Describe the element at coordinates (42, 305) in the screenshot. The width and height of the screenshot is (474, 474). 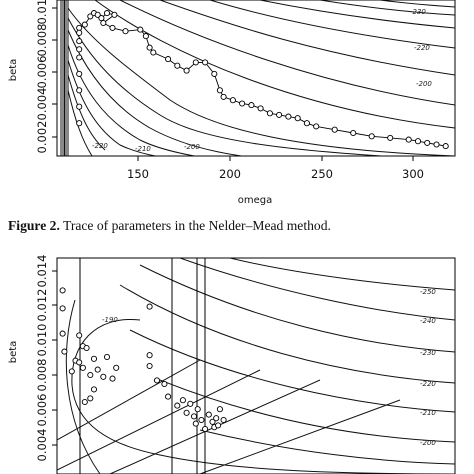
I see `bottom-y-tick-0.012: 0.012` at that location.